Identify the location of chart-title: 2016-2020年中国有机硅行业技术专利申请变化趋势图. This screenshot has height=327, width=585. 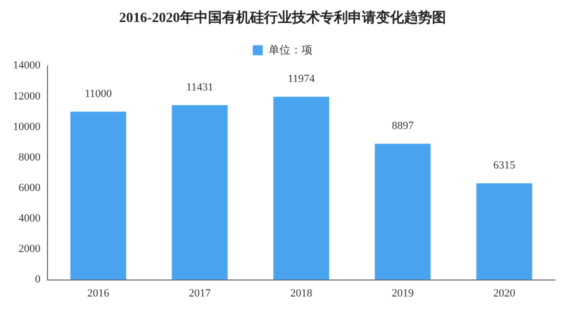
(282, 17).